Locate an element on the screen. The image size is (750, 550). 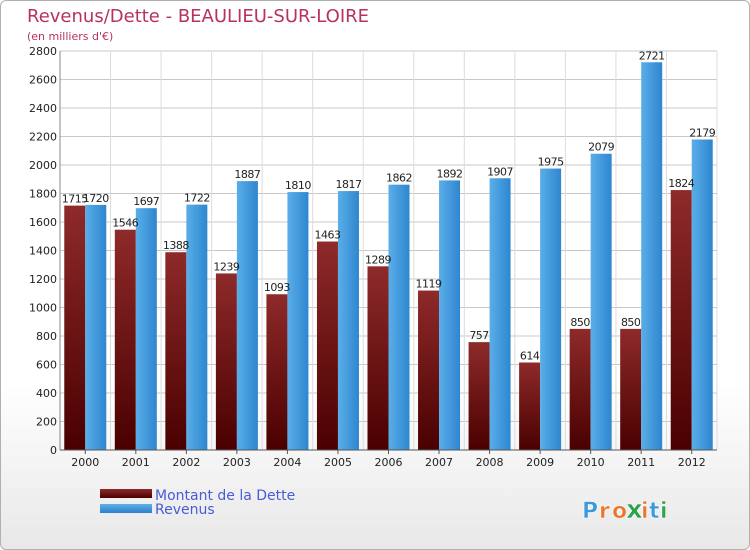
y-tick-label: 1200 is located at coordinates (43, 279).